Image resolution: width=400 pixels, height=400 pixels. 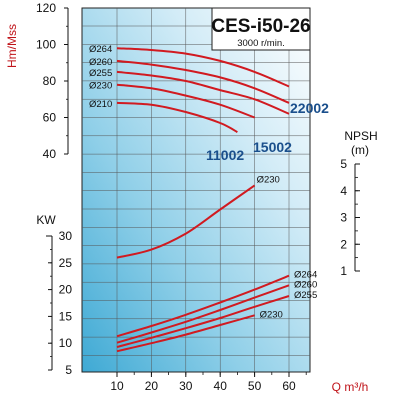 What do you see at coordinates (360, 150) in the screenshot?
I see `npsh-axis-unit: (m)` at bounding box center [360, 150].